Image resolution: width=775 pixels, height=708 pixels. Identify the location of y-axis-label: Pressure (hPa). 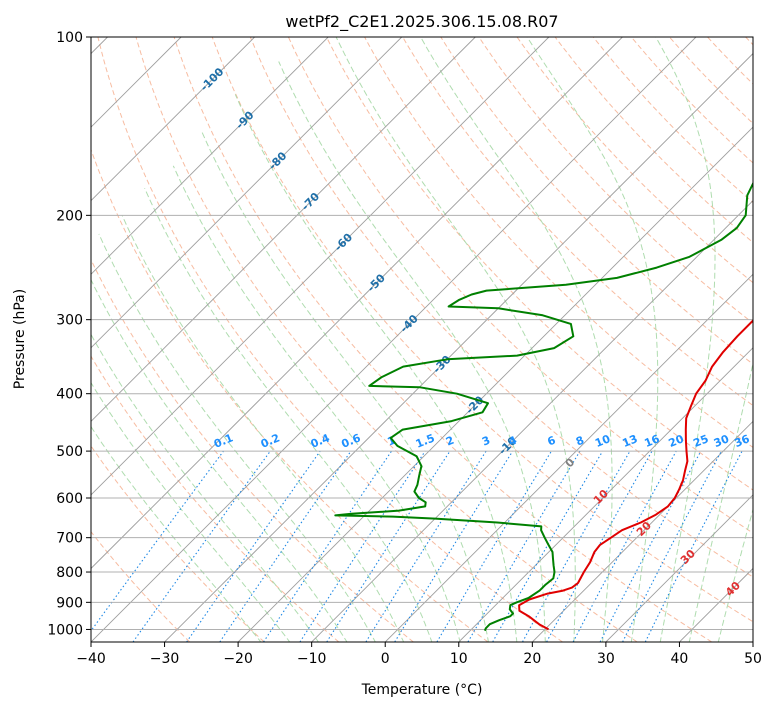
(20, 339).